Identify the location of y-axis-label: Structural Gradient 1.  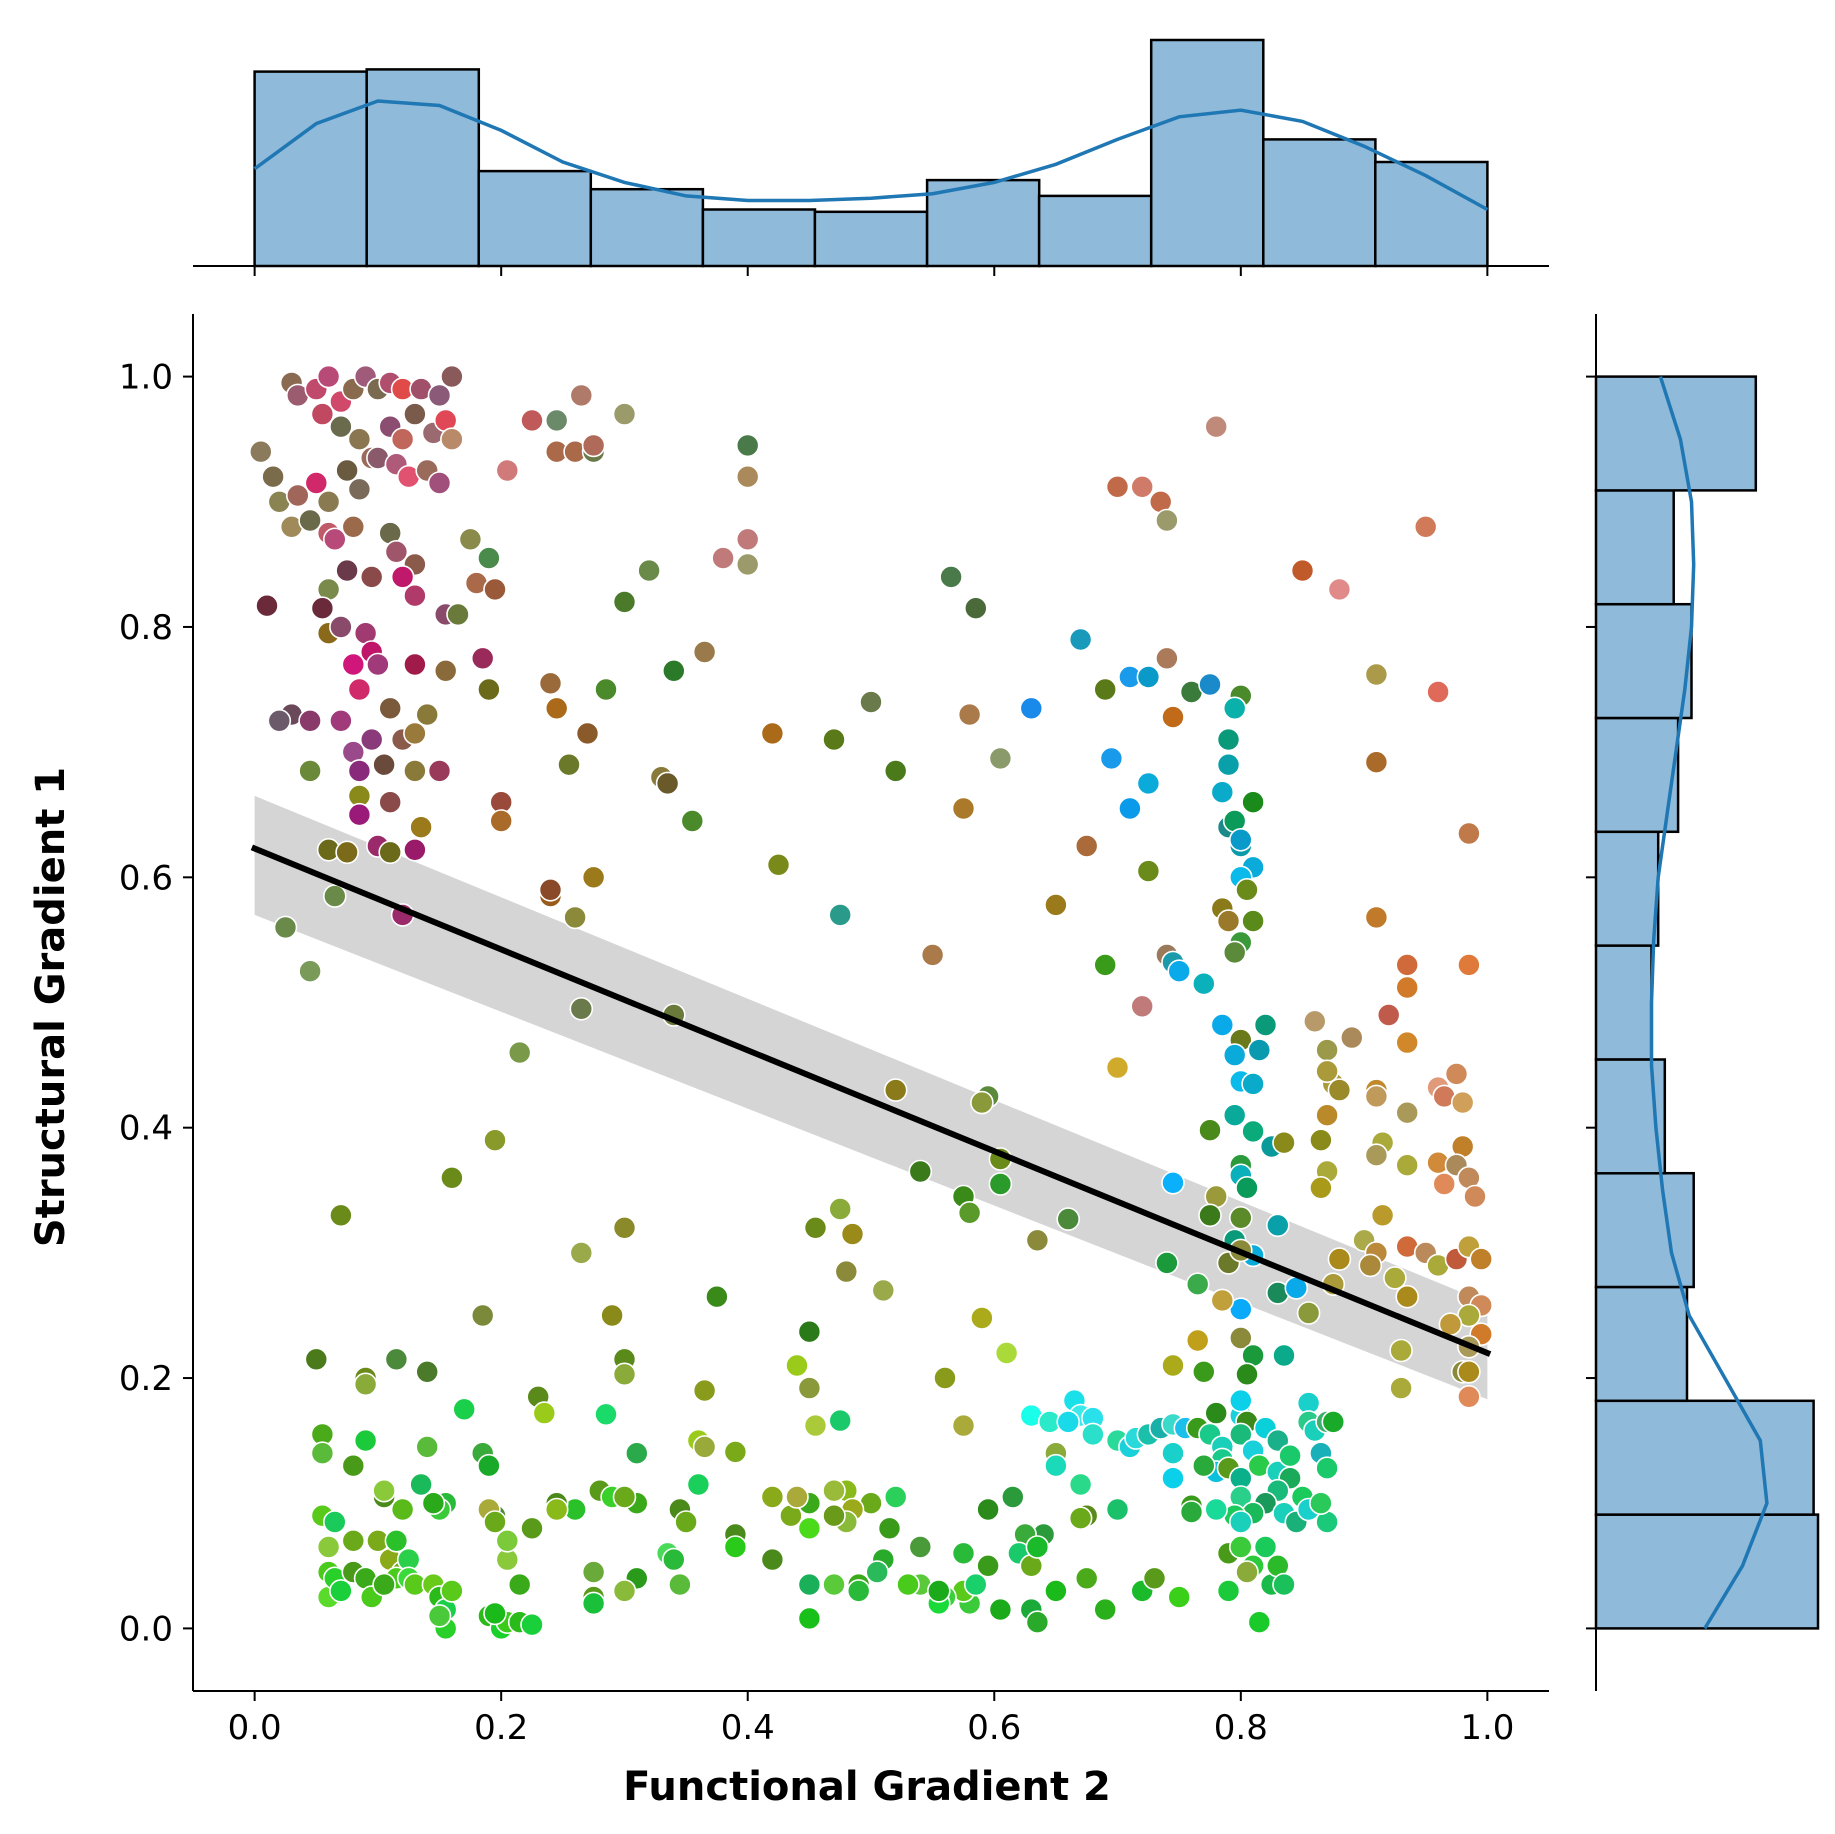
(51, 1007).